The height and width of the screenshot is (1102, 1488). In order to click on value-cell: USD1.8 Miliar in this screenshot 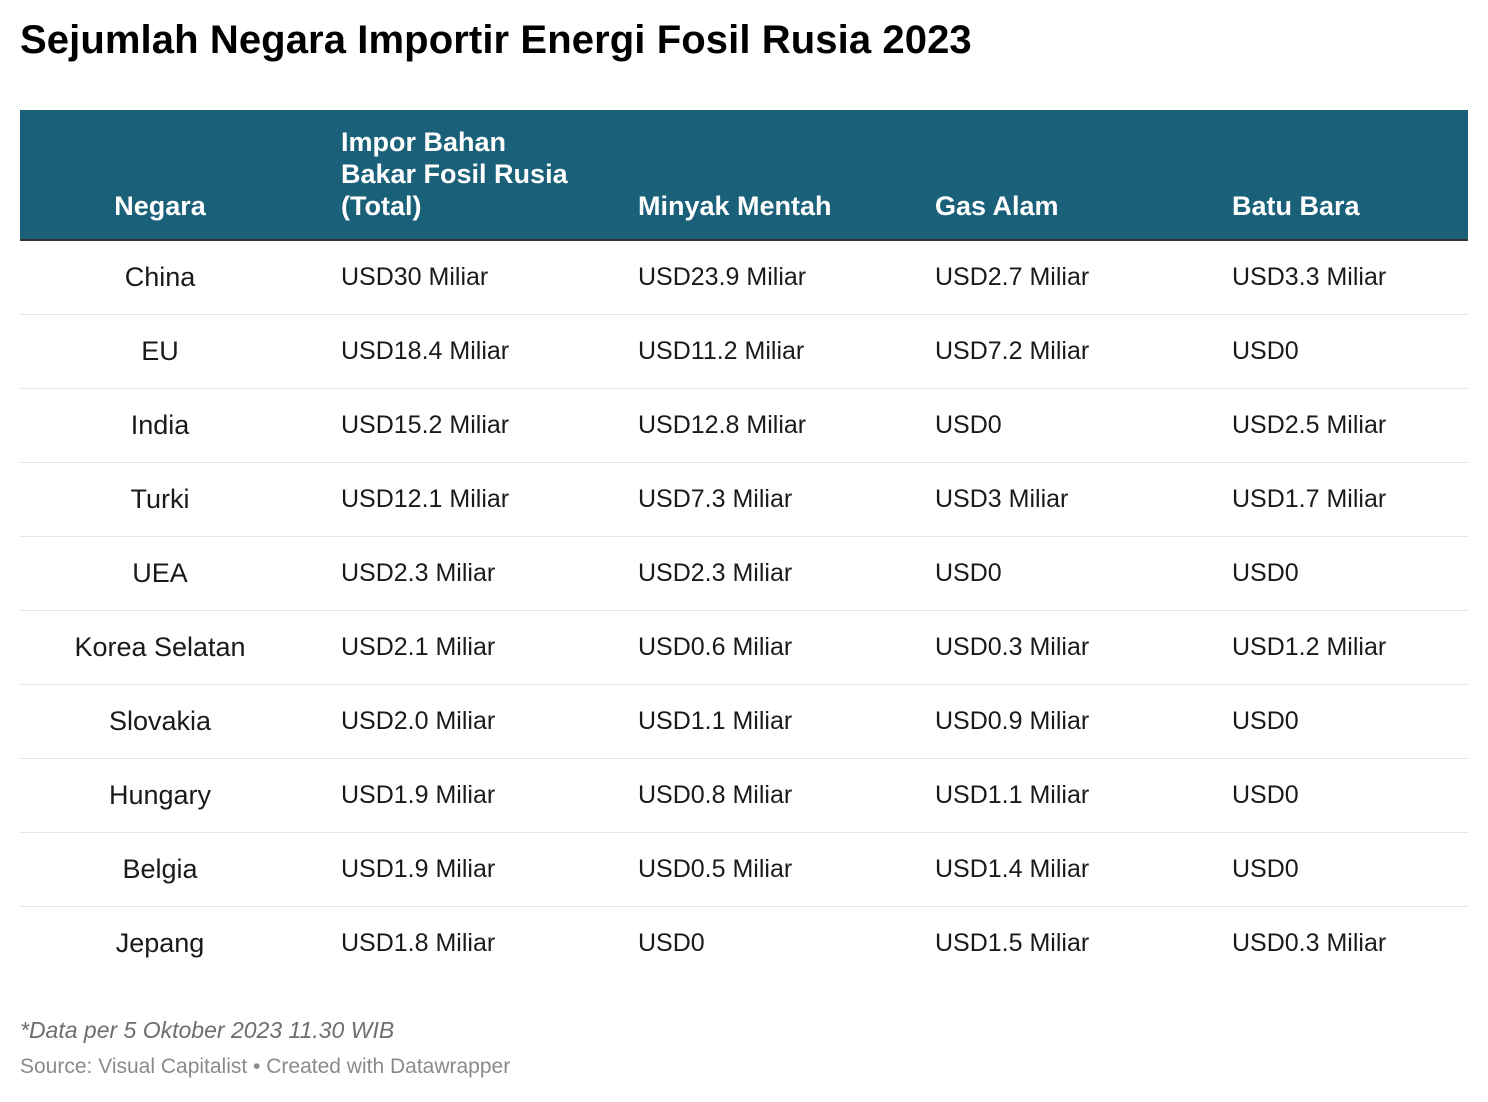, I will do `click(418, 942)`.